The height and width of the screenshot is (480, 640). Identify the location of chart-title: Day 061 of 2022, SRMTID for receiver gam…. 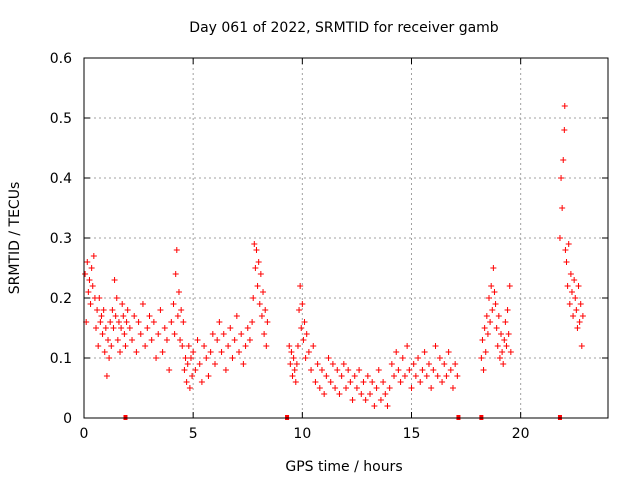
(344, 28).